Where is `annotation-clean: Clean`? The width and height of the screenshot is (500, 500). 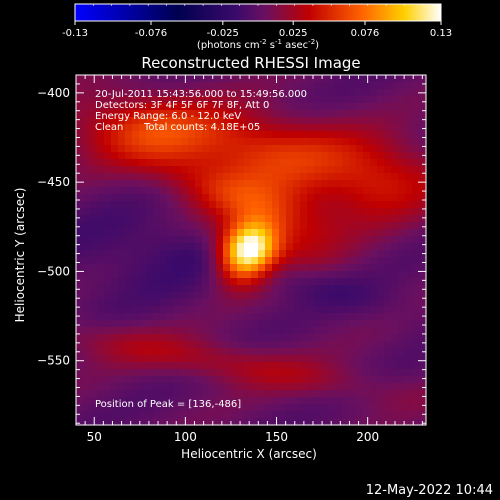 annotation-clean: Clean is located at coordinates (109, 127).